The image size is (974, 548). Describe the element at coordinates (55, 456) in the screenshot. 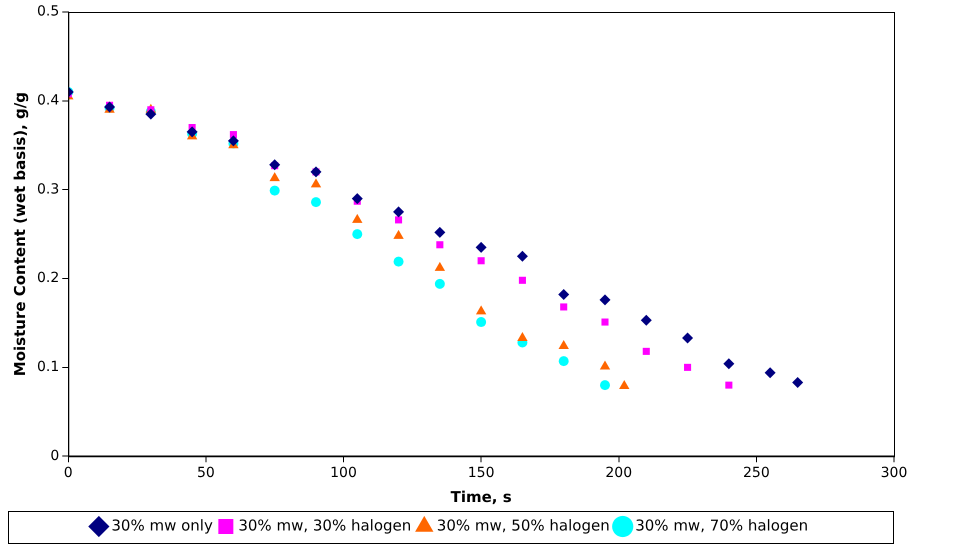

I see `y-tick-label: 0` at that location.